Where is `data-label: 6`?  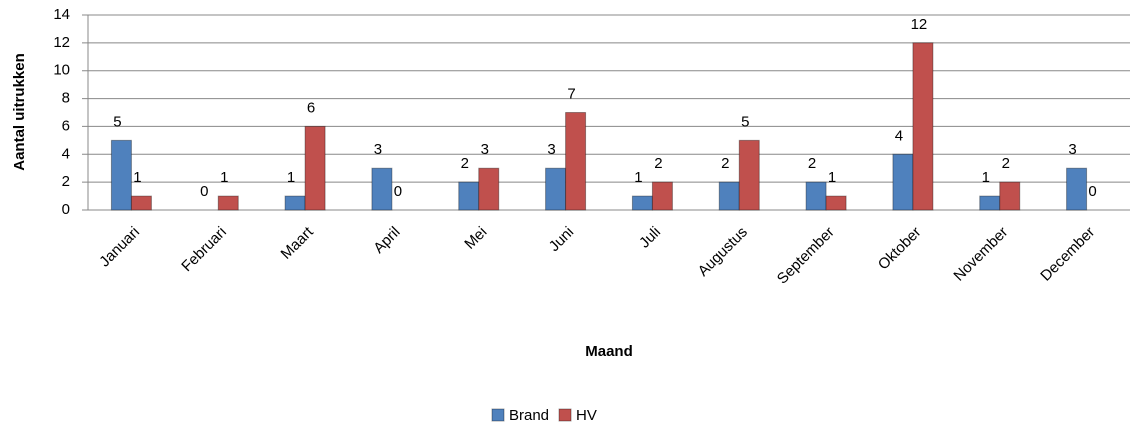 data-label: 6 is located at coordinates (311, 107).